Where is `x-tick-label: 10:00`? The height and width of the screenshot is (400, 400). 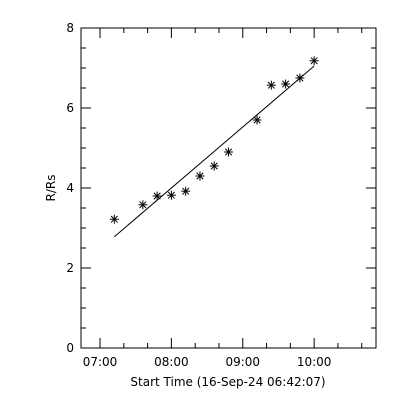
x-tick-label: 10:00 is located at coordinates (314, 362).